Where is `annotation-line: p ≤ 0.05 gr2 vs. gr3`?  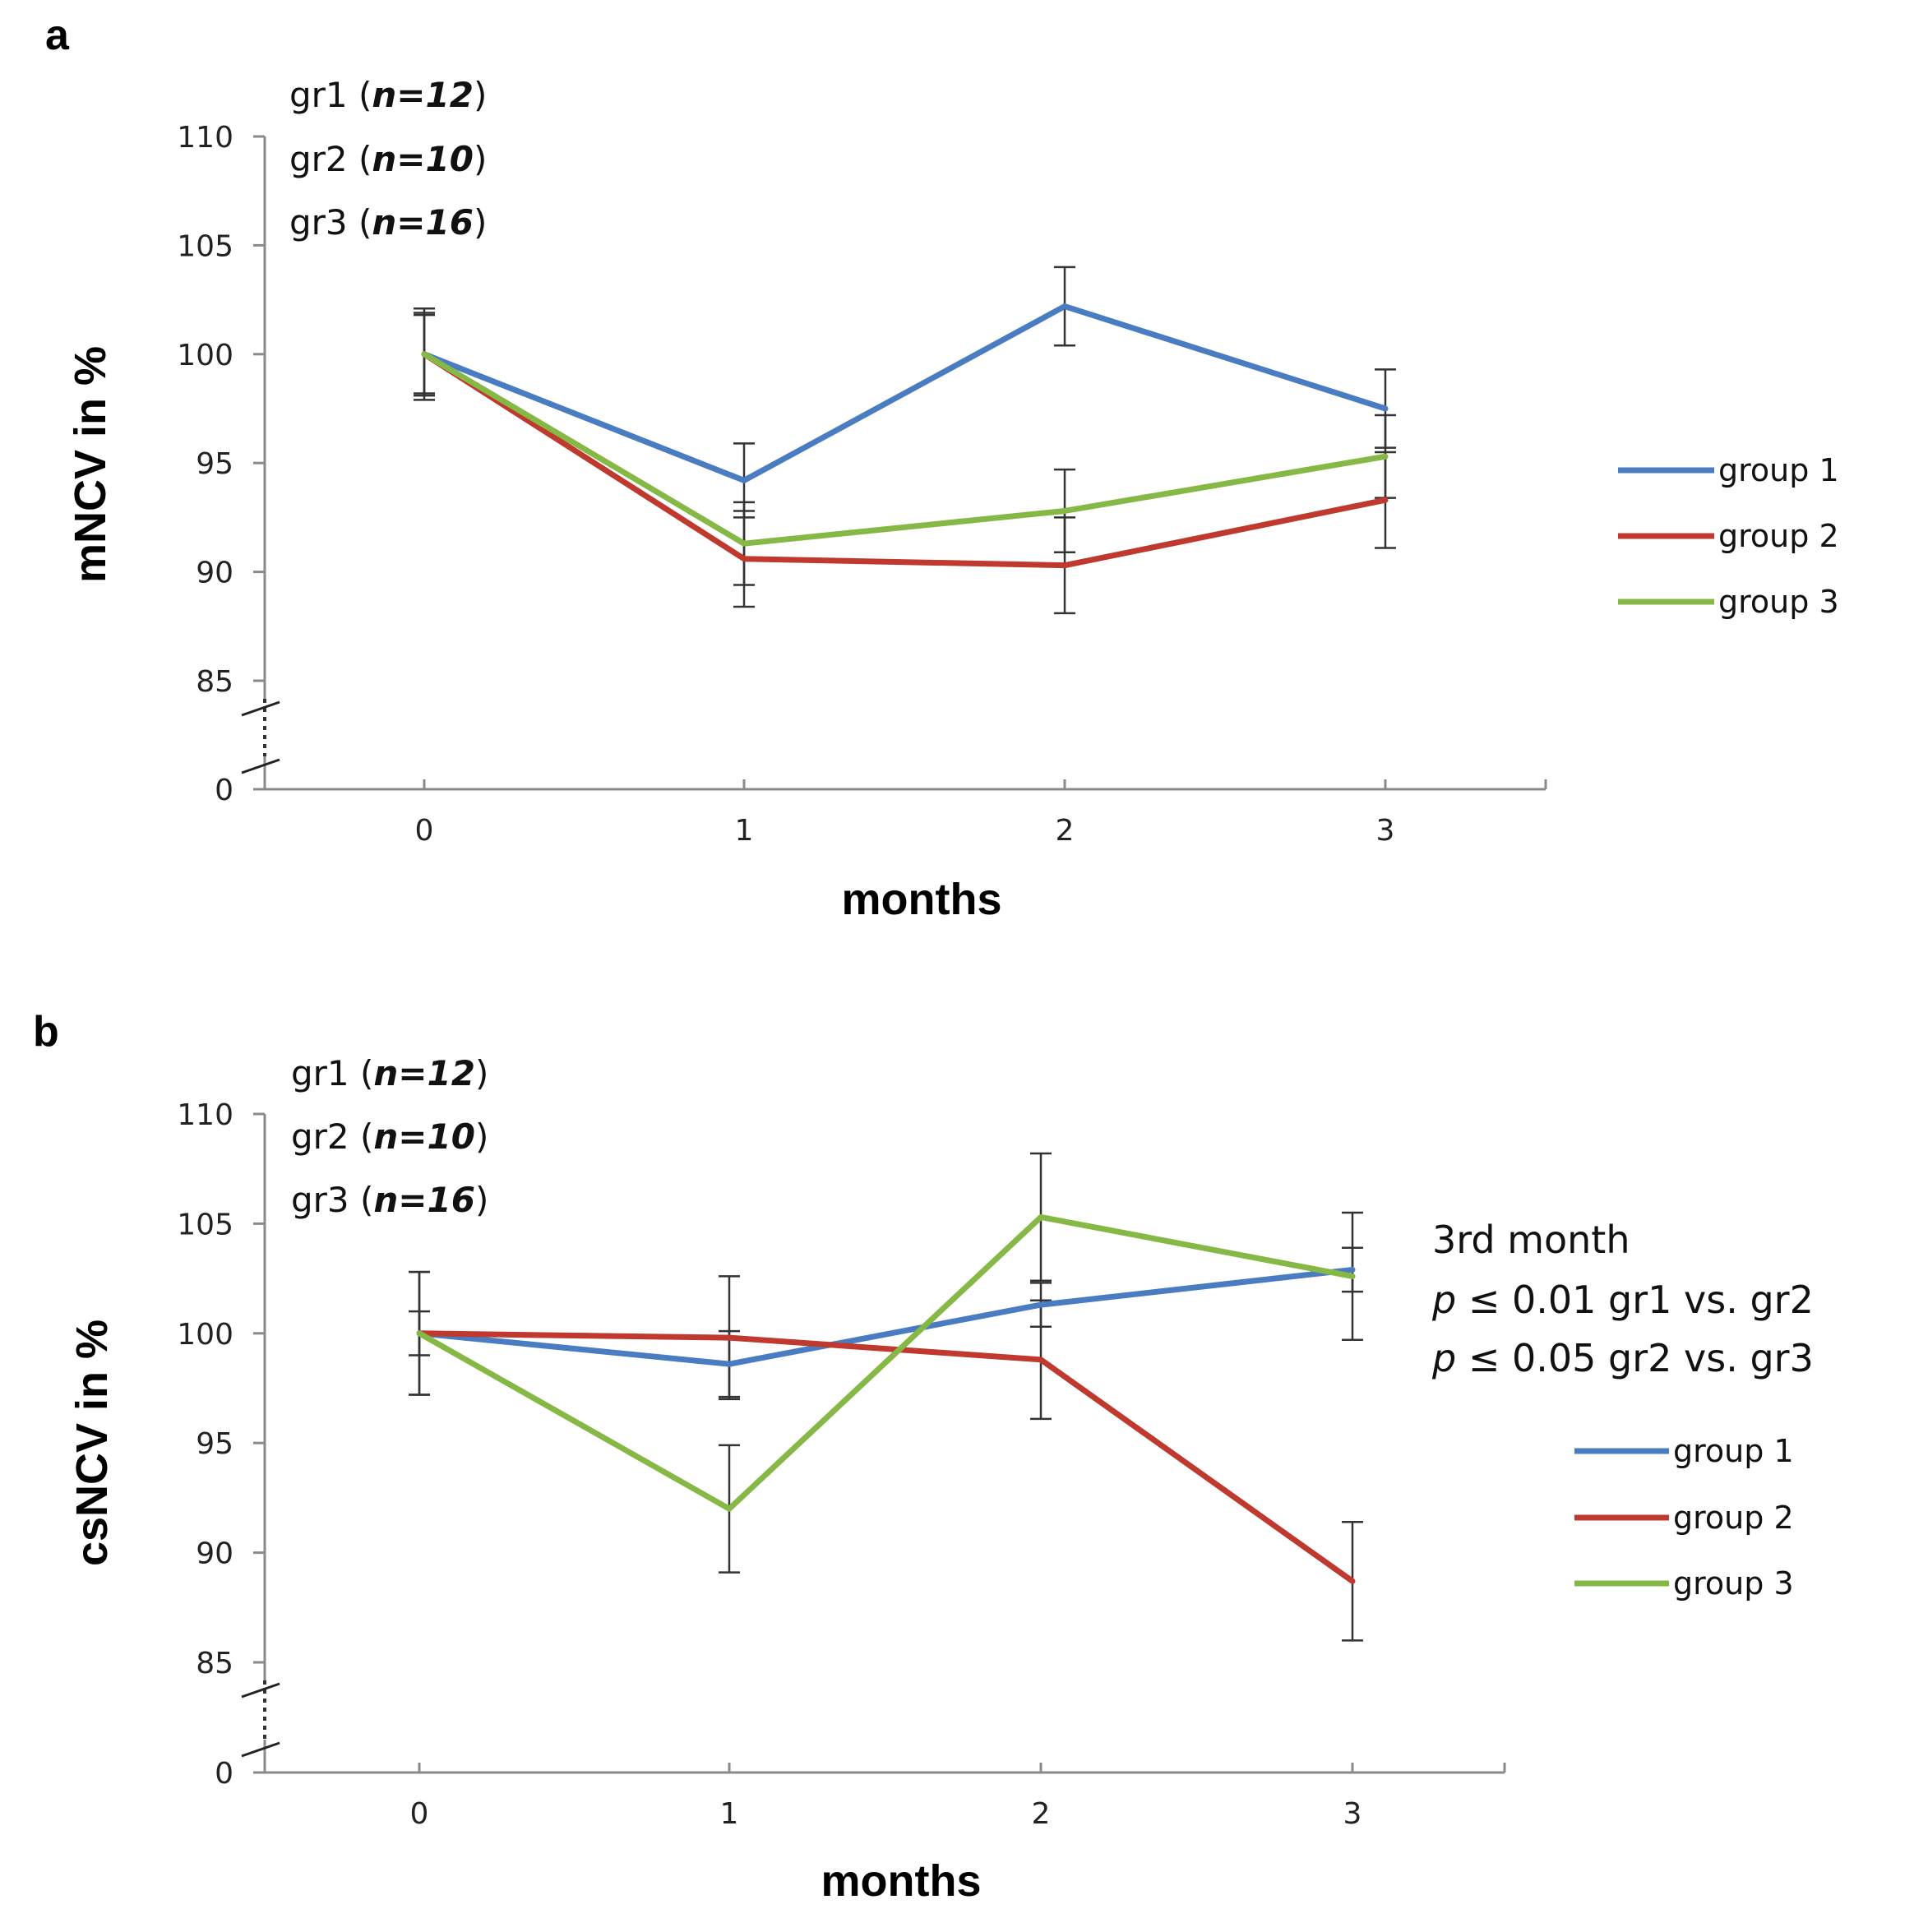 annotation-line: p ≤ 0.05 gr2 vs. gr3 is located at coordinates (1622, 1358).